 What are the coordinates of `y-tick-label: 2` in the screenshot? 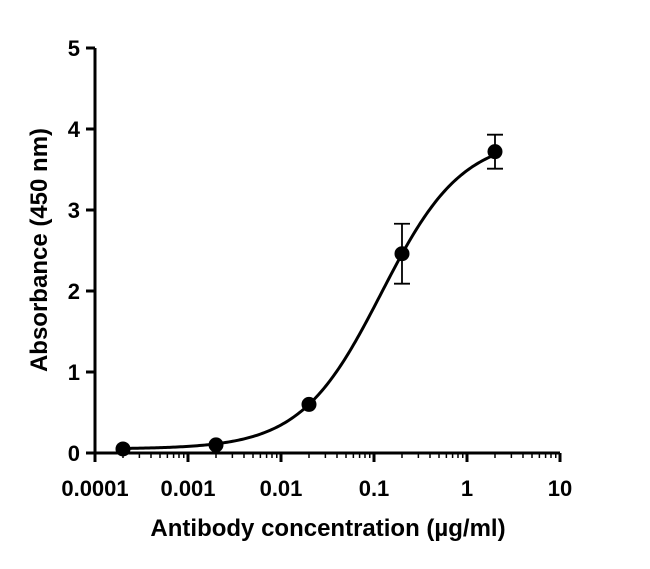 It's located at (74, 291).